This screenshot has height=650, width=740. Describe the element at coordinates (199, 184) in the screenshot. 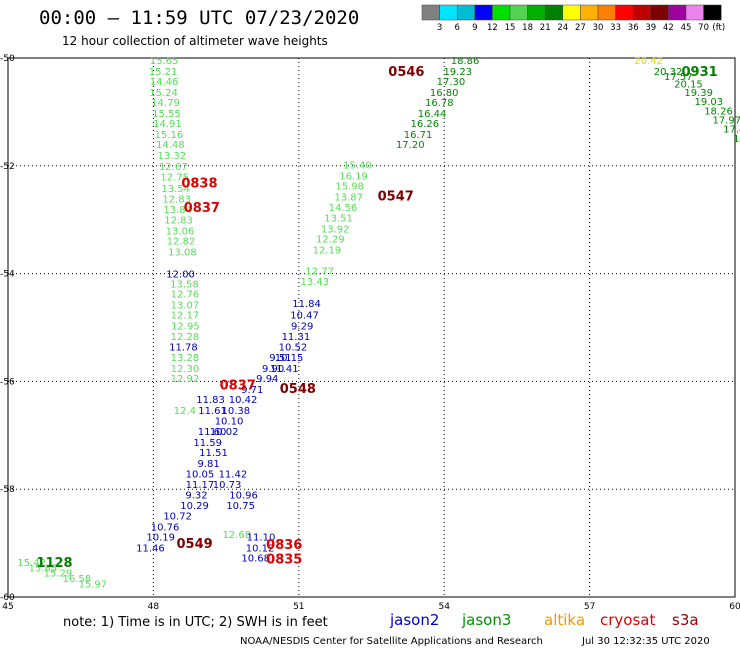

I see `pass-time-label: 0838` at that location.